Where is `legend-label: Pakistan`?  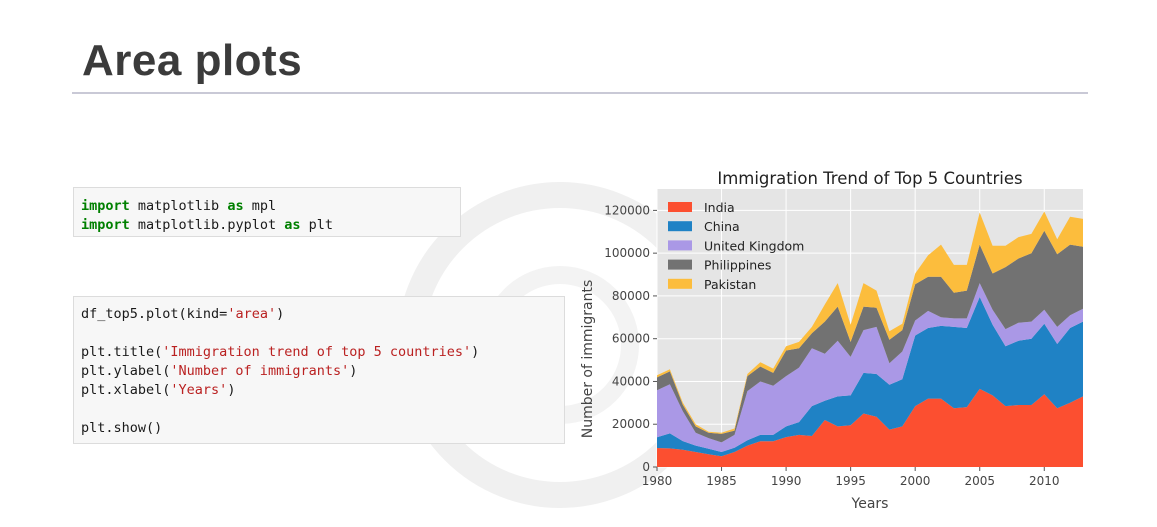
legend-label: Pakistan is located at coordinates (730, 284).